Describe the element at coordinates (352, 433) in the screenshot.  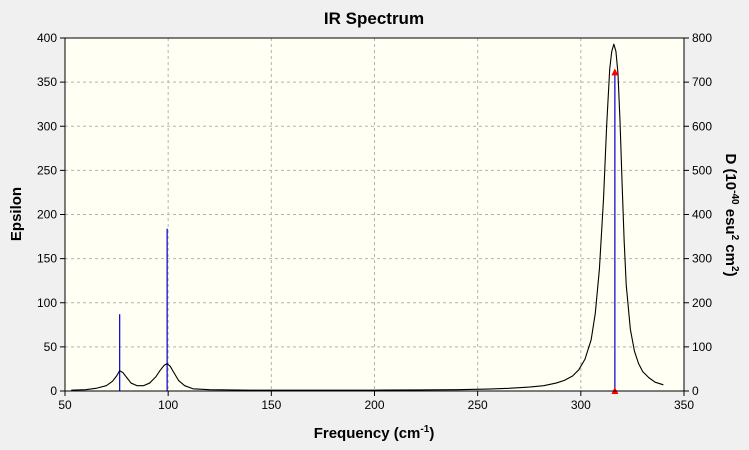
I see `x-axis-label-text: Frequency` at that location.